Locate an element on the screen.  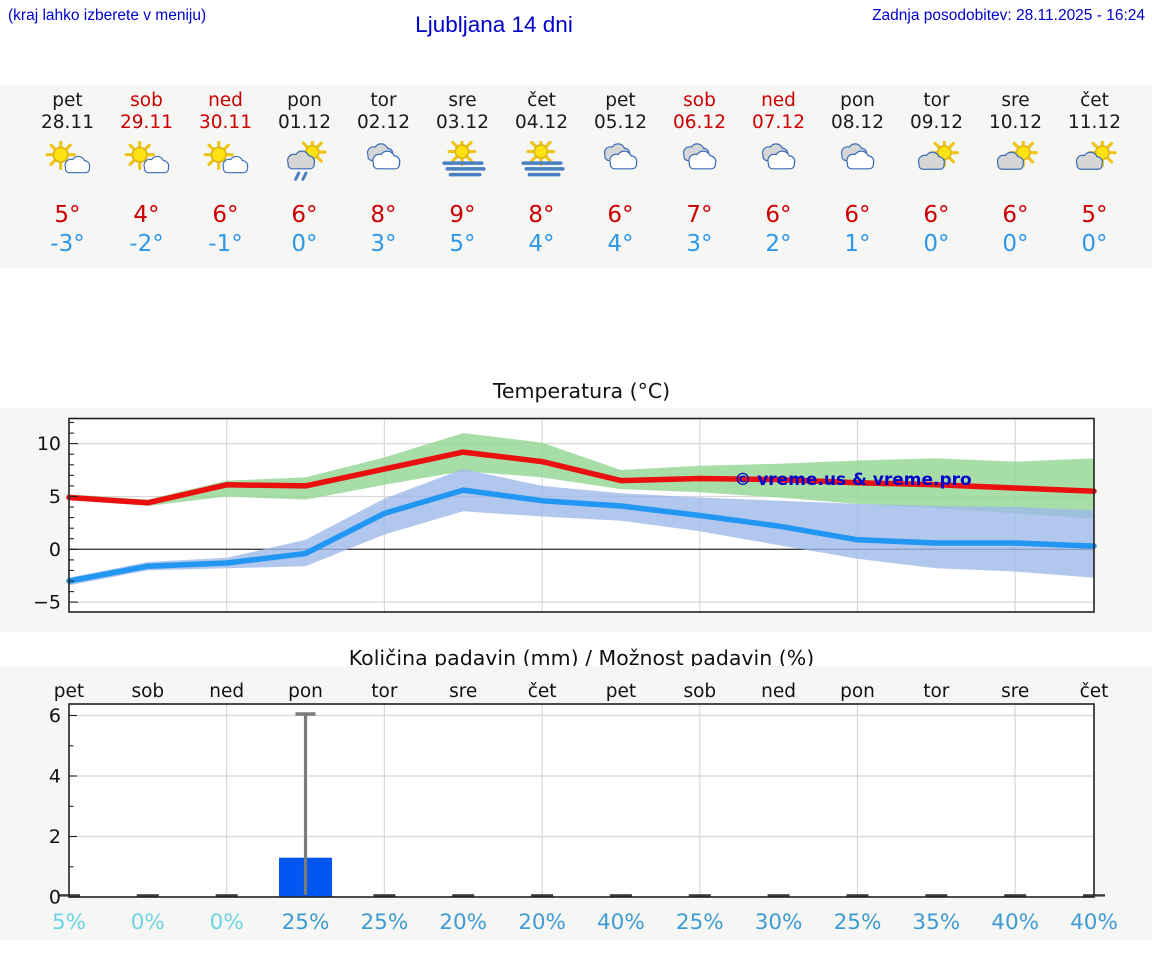
y-tick-label: 5 is located at coordinates (55, 497).